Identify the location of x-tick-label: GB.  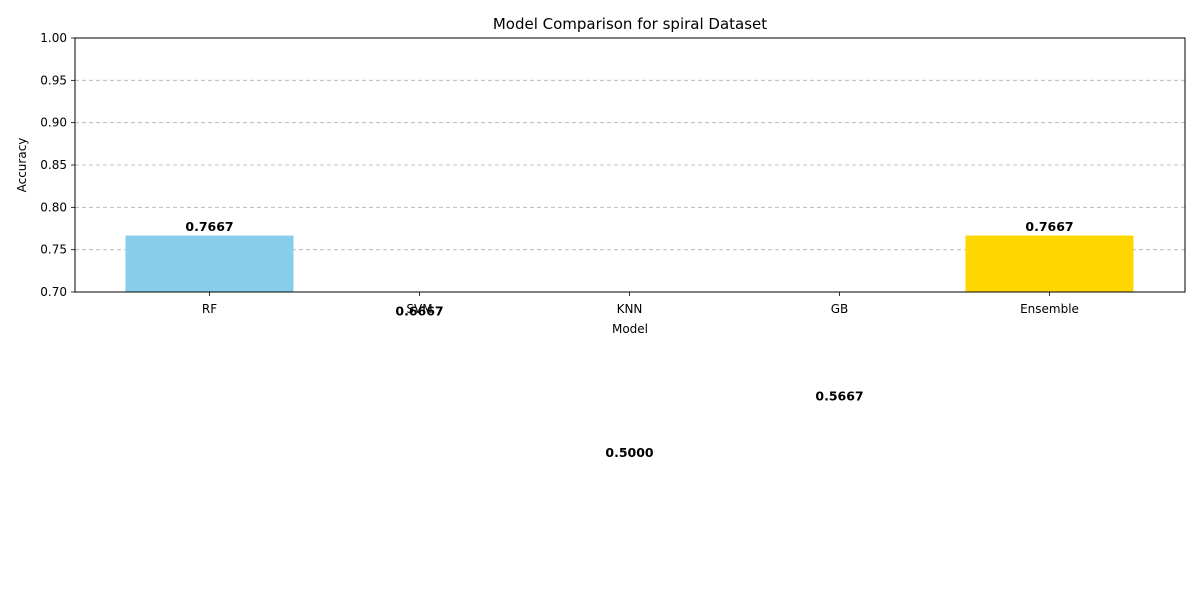
(840, 309).